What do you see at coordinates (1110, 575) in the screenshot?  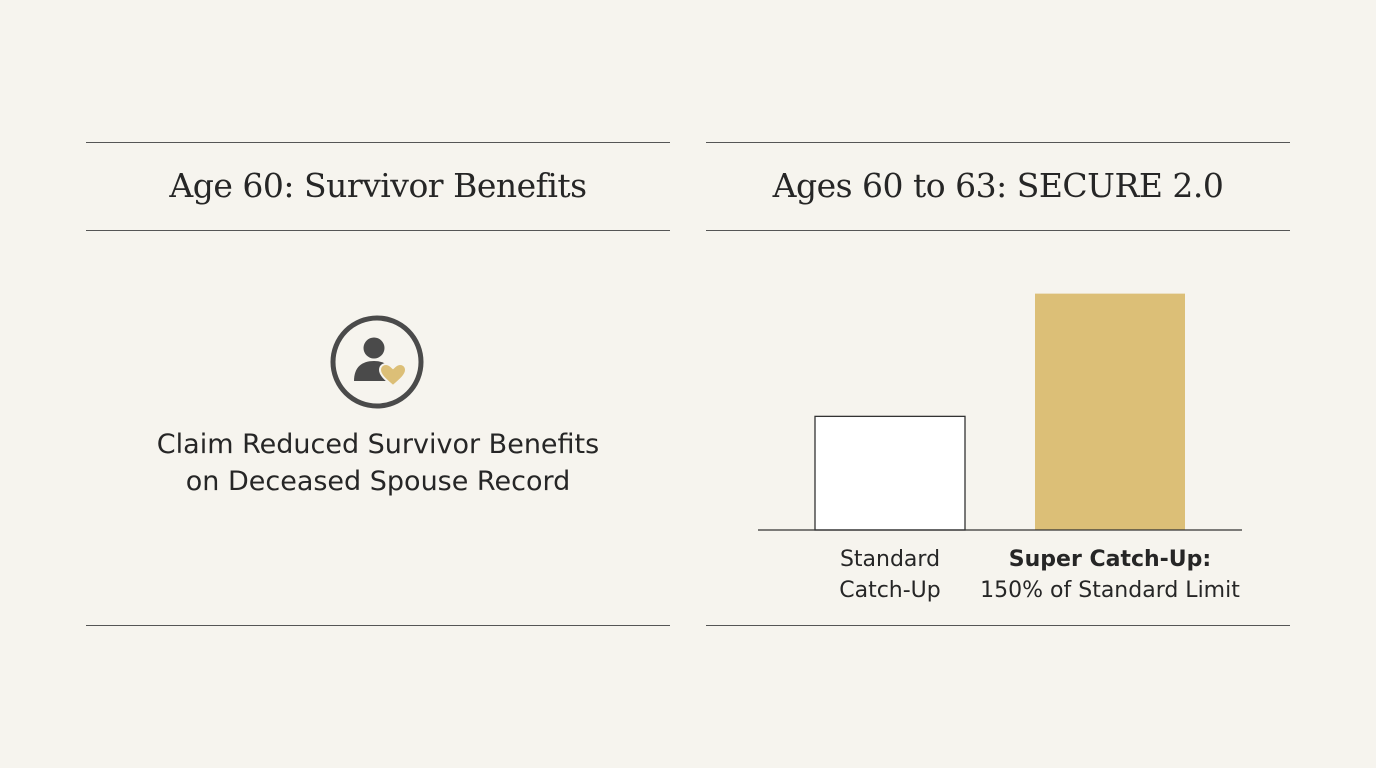 I see `category-label-super: Super Catch-Up: 150% of Standard Limit` at bounding box center [1110, 575].